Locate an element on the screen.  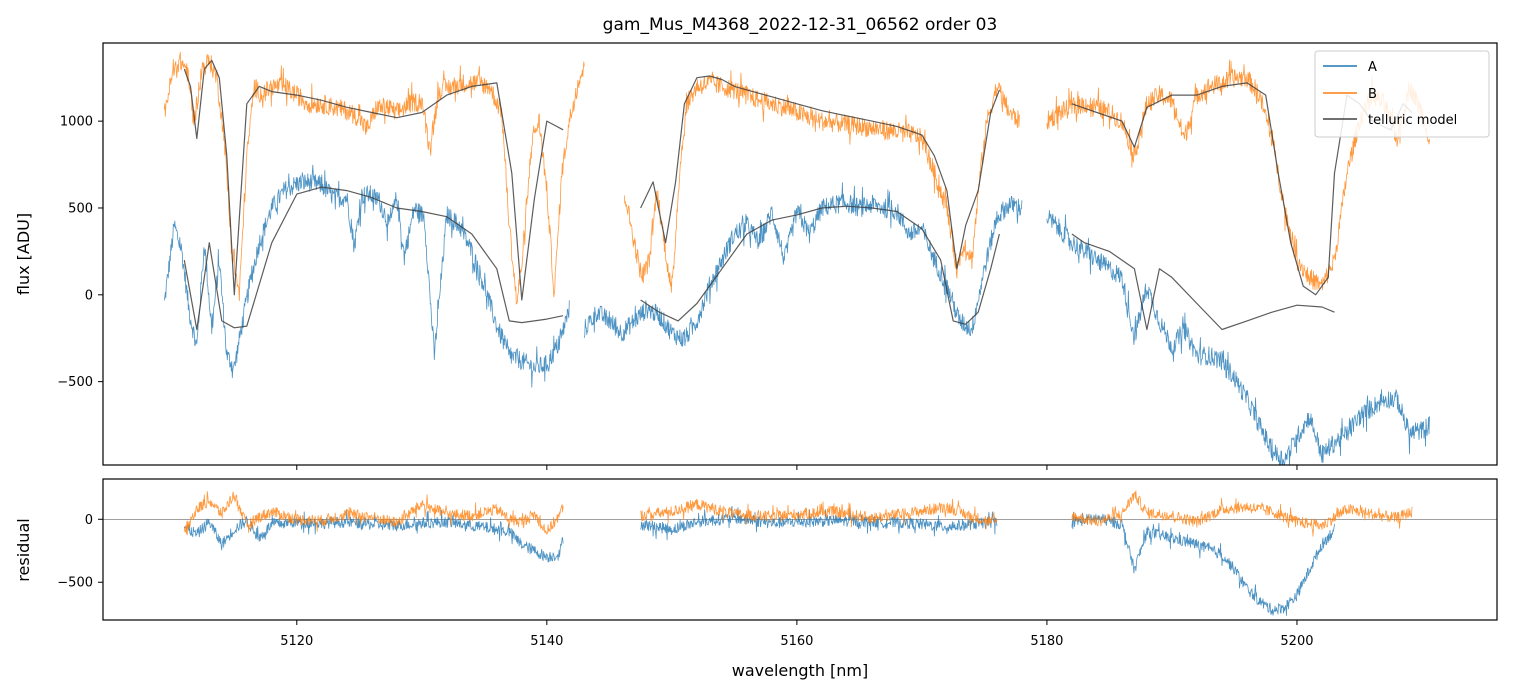
x-tick-label: 5180 is located at coordinates (1046, 641).